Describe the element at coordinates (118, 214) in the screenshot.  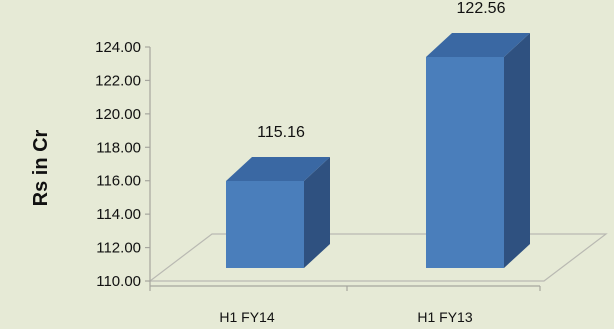
I see `y-tick-label: 114.00` at that location.